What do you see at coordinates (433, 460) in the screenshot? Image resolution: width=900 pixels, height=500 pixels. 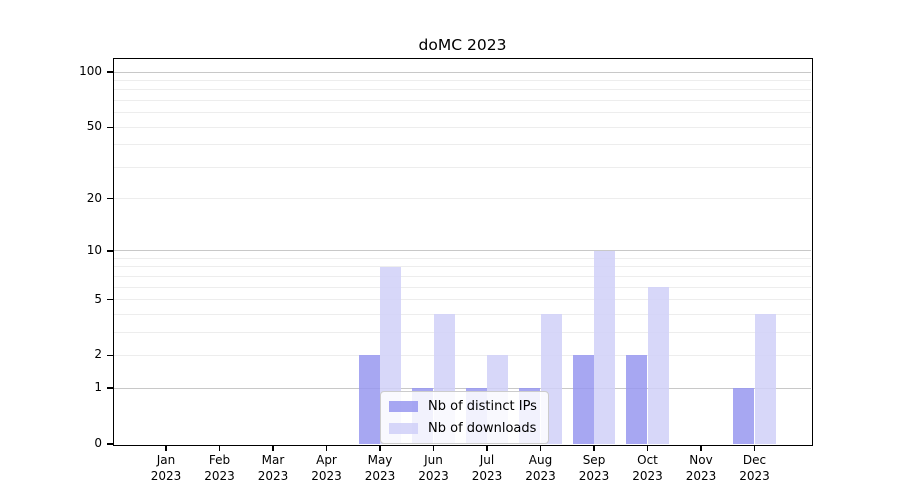 I see `x-tick-month: Jun` at bounding box center [433, 460].